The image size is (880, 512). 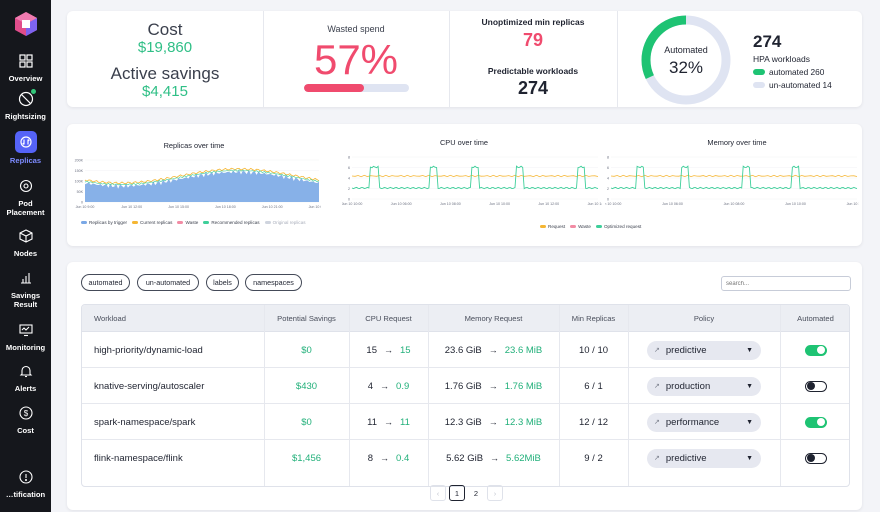 What do you see at coordinates (272, 207) in the screenshot?
I see `x-tick-label: Jun 10 21:00` at bounding box center [272, 207].